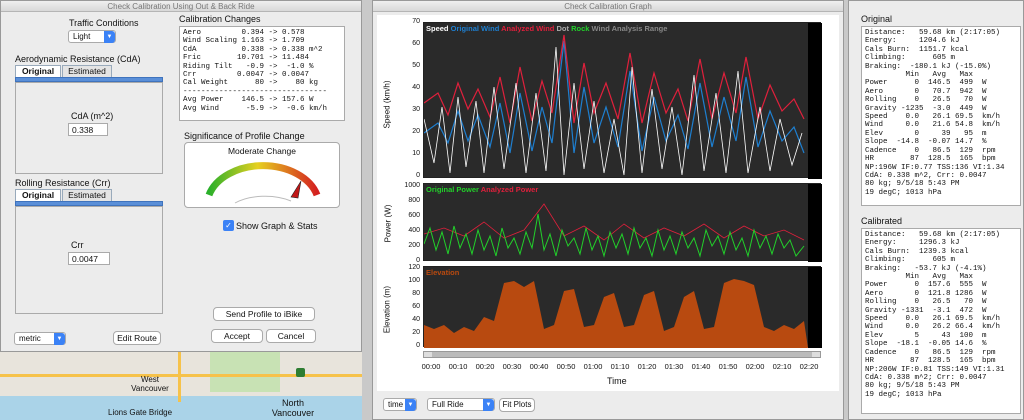 This screenshot has width=1024, height=420. What do you see at coordinates (263, 183) in the screenshot?
I see `gauge-dial` at bounding box center [263, 183].